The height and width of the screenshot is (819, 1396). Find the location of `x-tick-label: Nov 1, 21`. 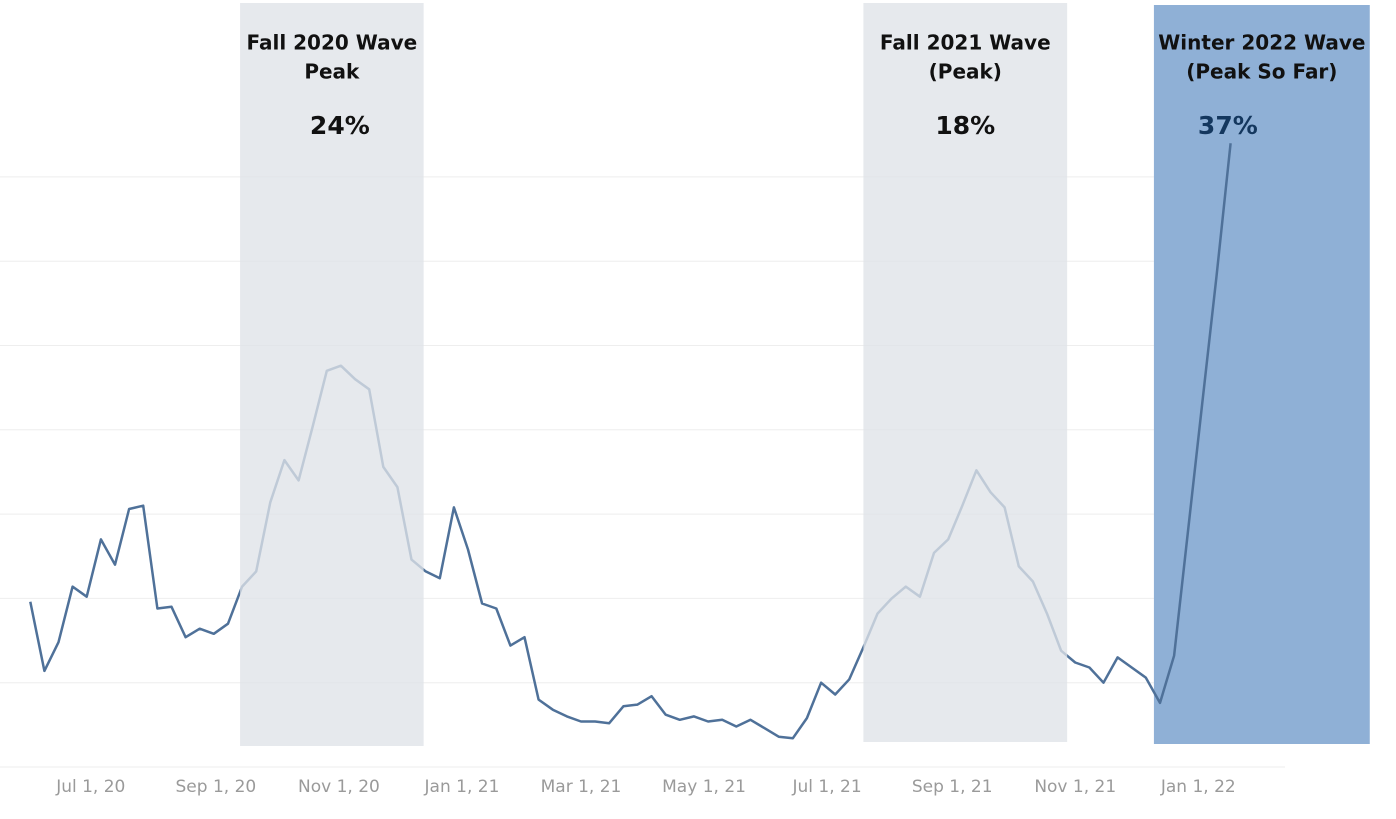

x-tick-label: Nov 1, 21 is located at coordinates (1075, 787).